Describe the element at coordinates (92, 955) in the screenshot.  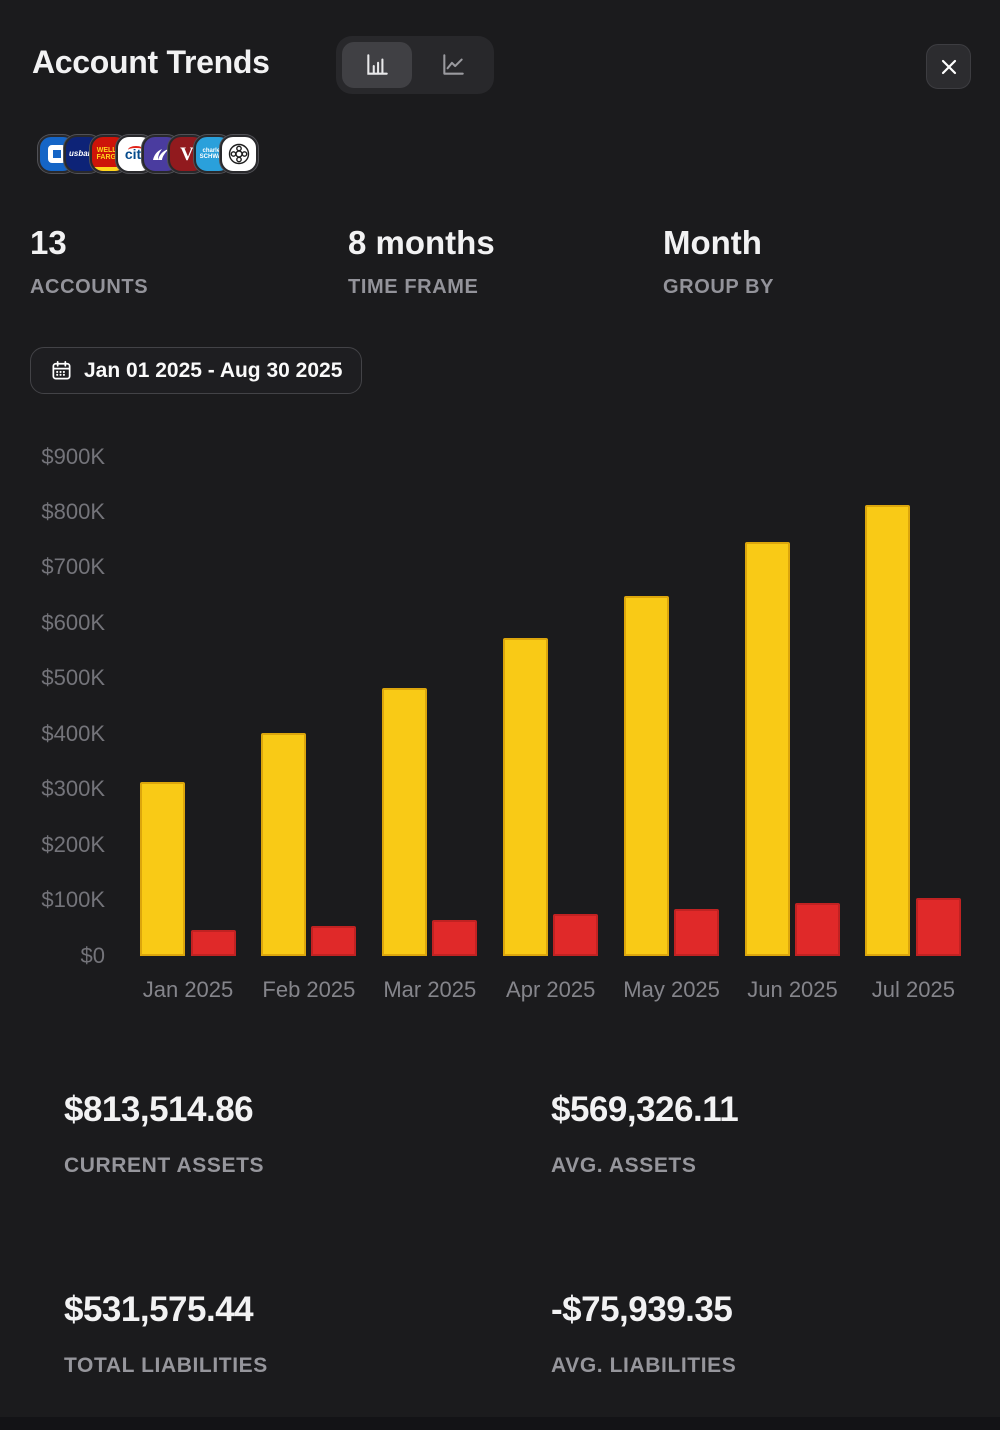
I see `y-axis-tick-0: $0` at that location.